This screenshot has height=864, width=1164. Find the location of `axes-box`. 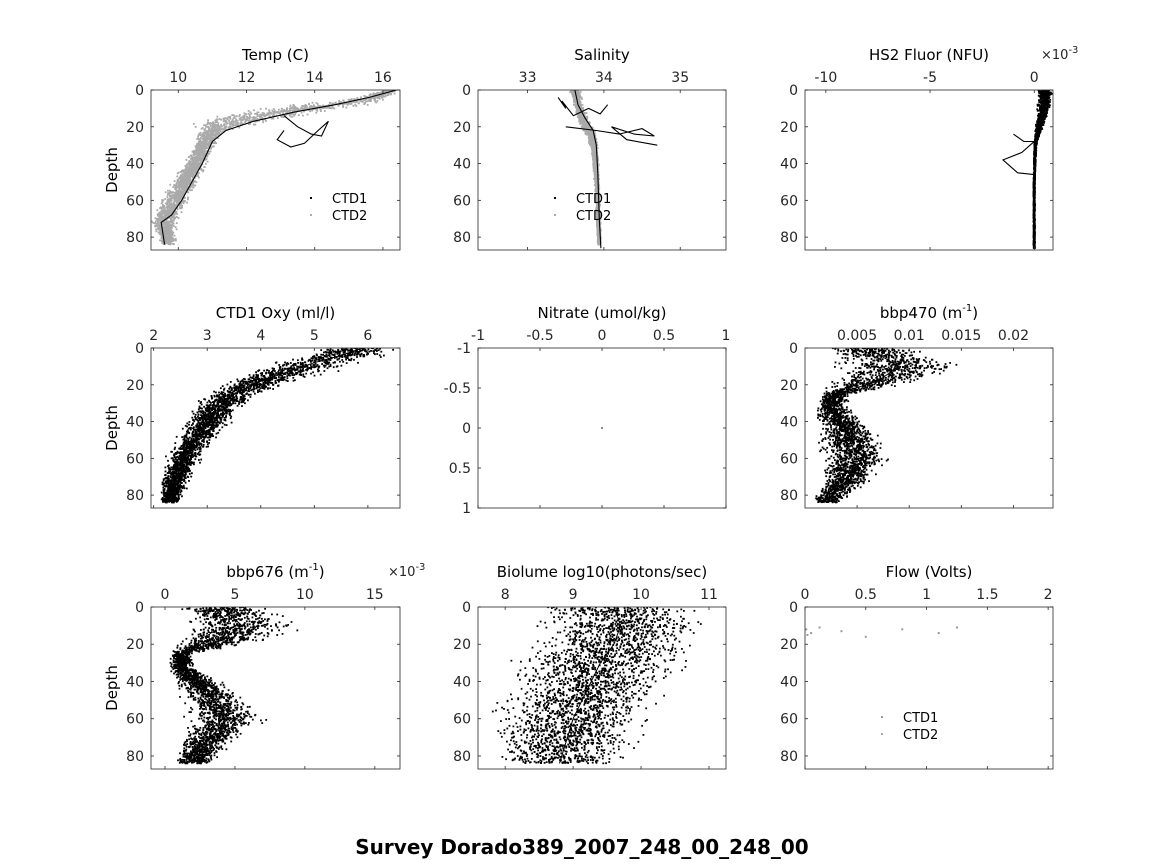

axes-box is located at coordinates (275, 170).